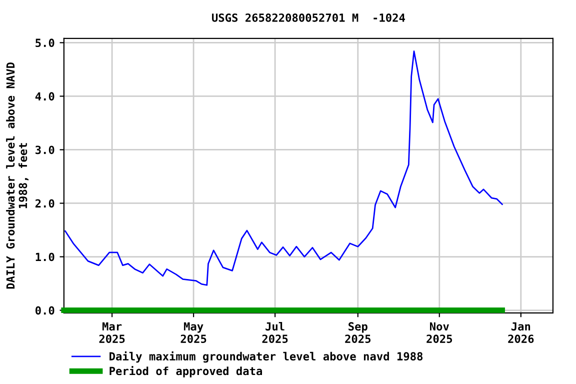 Image resolution: width=576 pixels, height=384 pixels. What do you see at coordinates (44, 203) in the screenshot?
I see `y-tick-label: 2.0` at bounding box center [44, 203].